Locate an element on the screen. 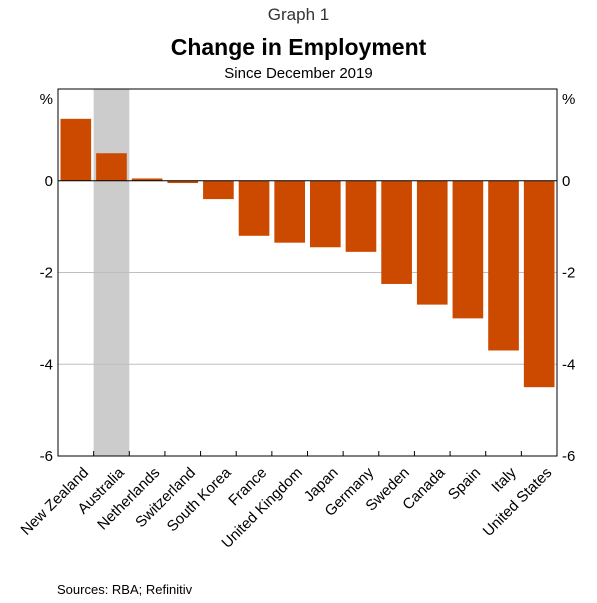 The height and width of the screenshot is (603, 597). y-tick-label-right: -4 is located at coordinates (568, 364).